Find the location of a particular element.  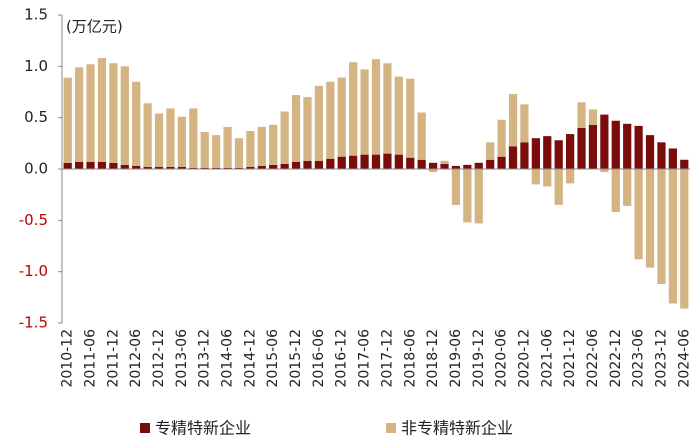

unit-annotation: (万亿元) is located at coordinates (94, 27).